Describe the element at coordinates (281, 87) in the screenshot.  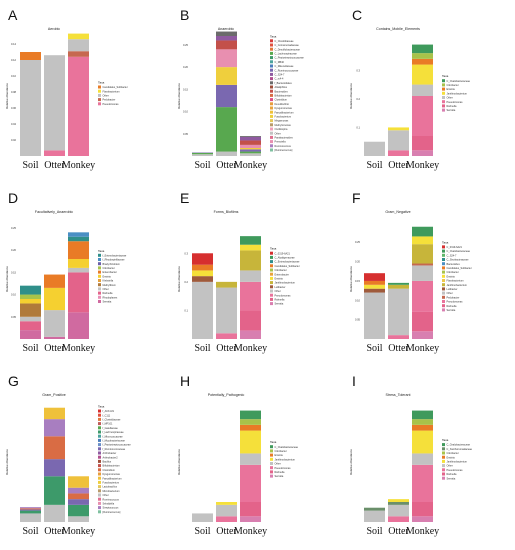
I see `legend-label: Alkaliphilus` at that location.